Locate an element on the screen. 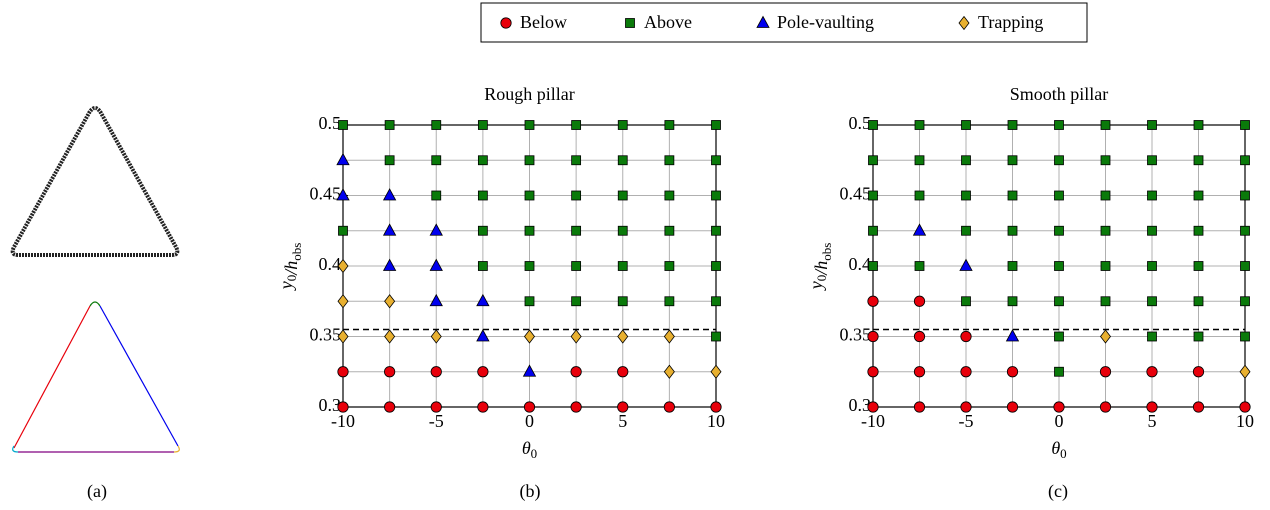 The image size is (1270, 510). pillar-tip is located at coordinates (95, 304).